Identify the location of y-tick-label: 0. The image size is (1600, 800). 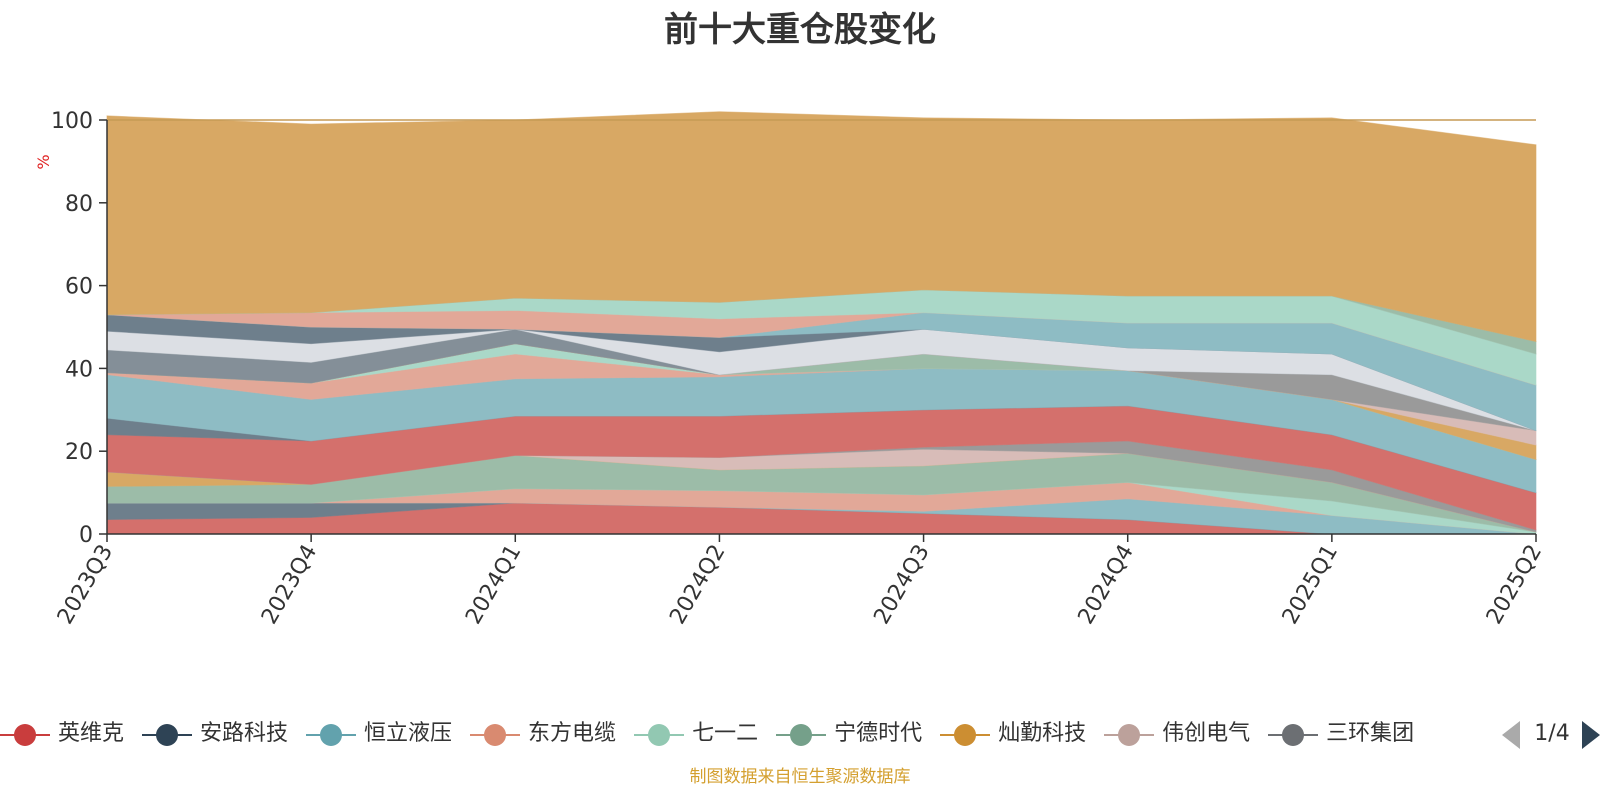
(86, 535).